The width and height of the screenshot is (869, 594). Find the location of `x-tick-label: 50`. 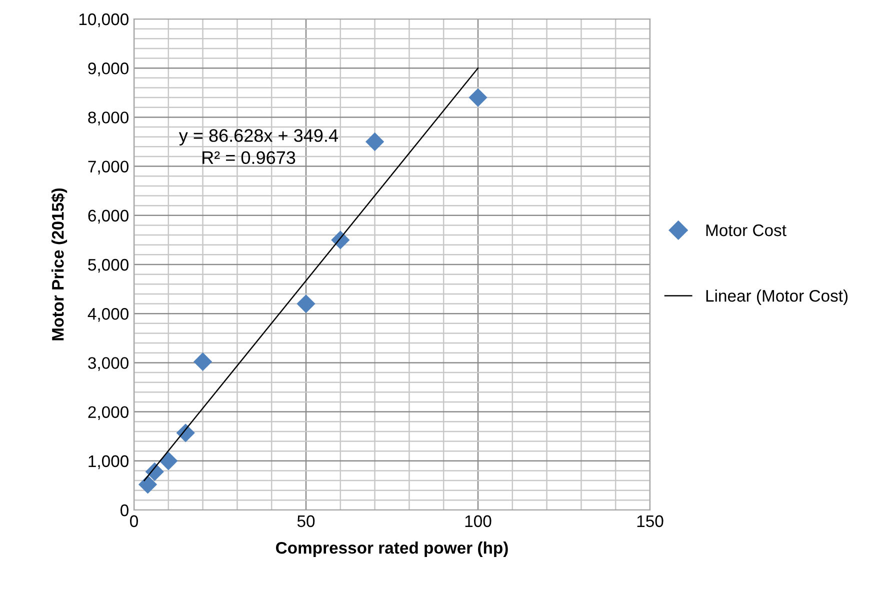

x-tick-label: 50 is located at coordinates (306, 521).